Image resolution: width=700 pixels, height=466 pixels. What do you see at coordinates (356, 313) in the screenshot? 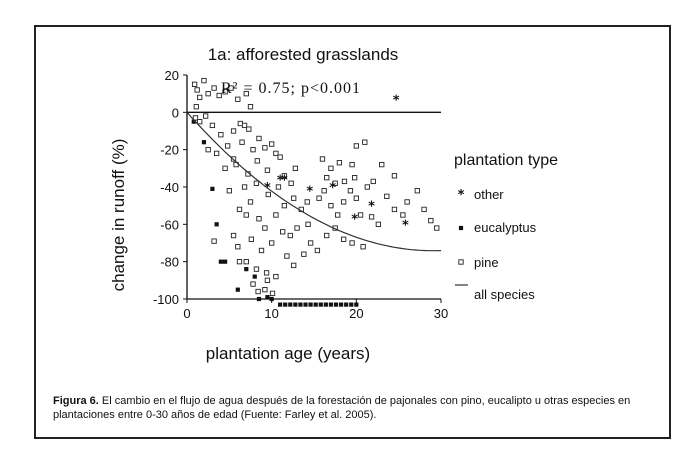
I see `x-tick-label: 20` at bounding box center [356, 313].